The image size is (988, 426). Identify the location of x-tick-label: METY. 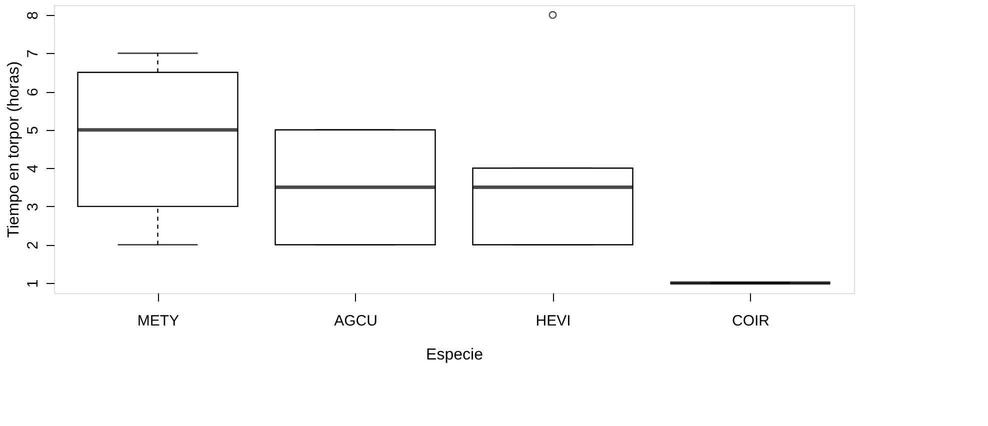
(158, 321).